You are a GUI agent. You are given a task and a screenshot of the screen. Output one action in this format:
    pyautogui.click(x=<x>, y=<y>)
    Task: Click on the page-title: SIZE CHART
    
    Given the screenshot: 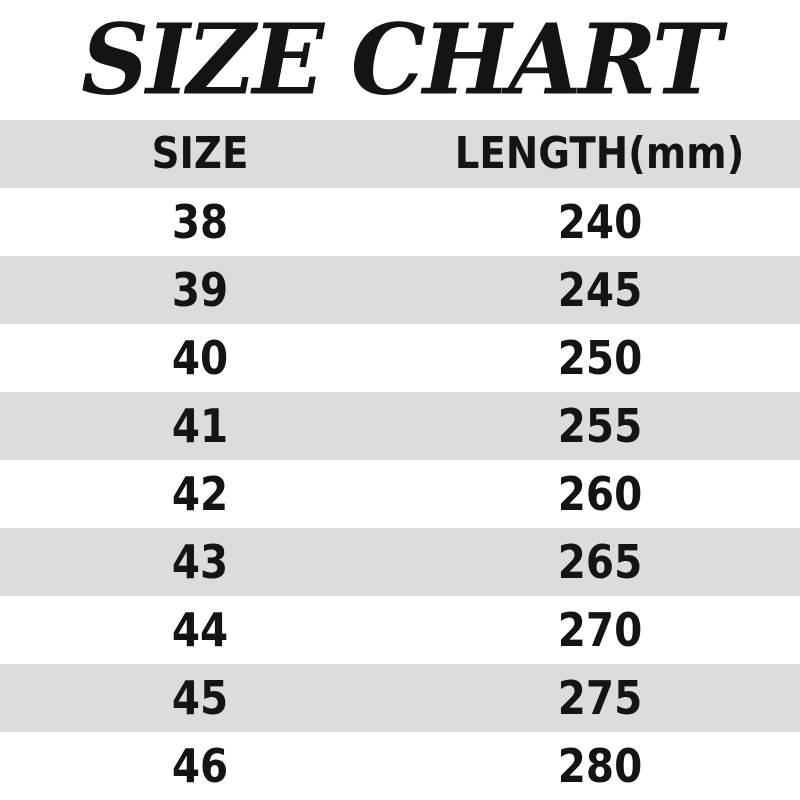 What is the action you would take?
    pyautogui.click(x=401, y=60)
    